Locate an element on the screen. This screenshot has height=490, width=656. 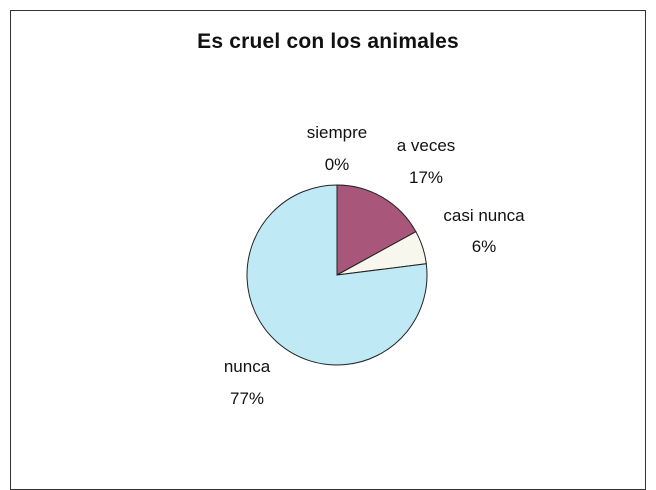
slice-percent-a-veces: 17% is located at coordinates (426, 177).